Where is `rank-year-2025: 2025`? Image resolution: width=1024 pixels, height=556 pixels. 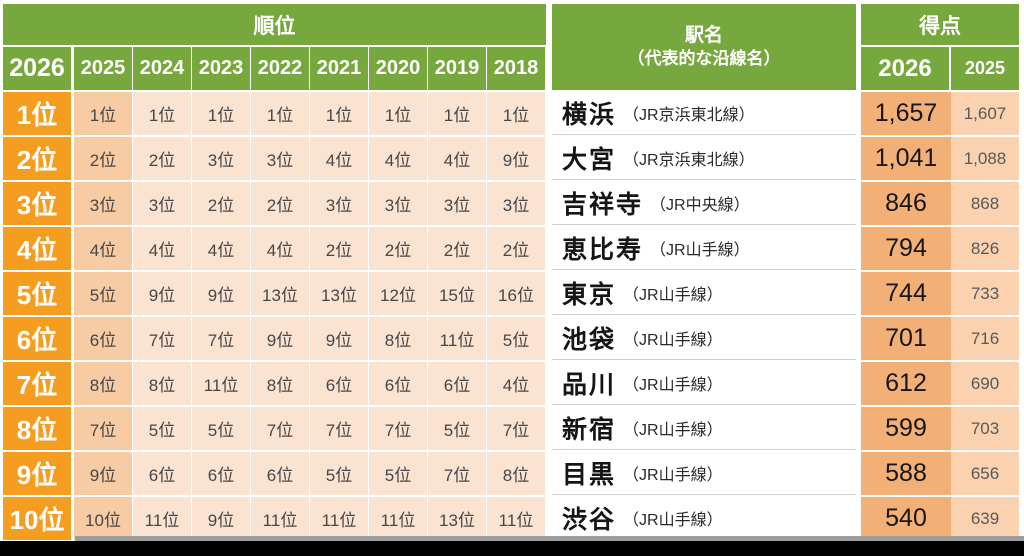
rank-year-2025: 2025 is located at coordinates (103, 68).